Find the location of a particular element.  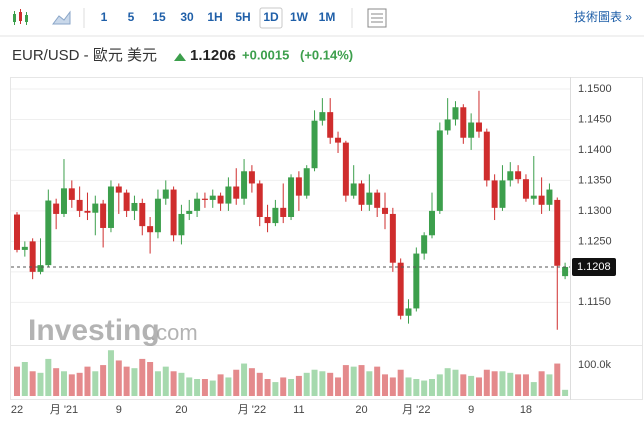

watermark-brand: Investing is located at coordinates (94, 330).